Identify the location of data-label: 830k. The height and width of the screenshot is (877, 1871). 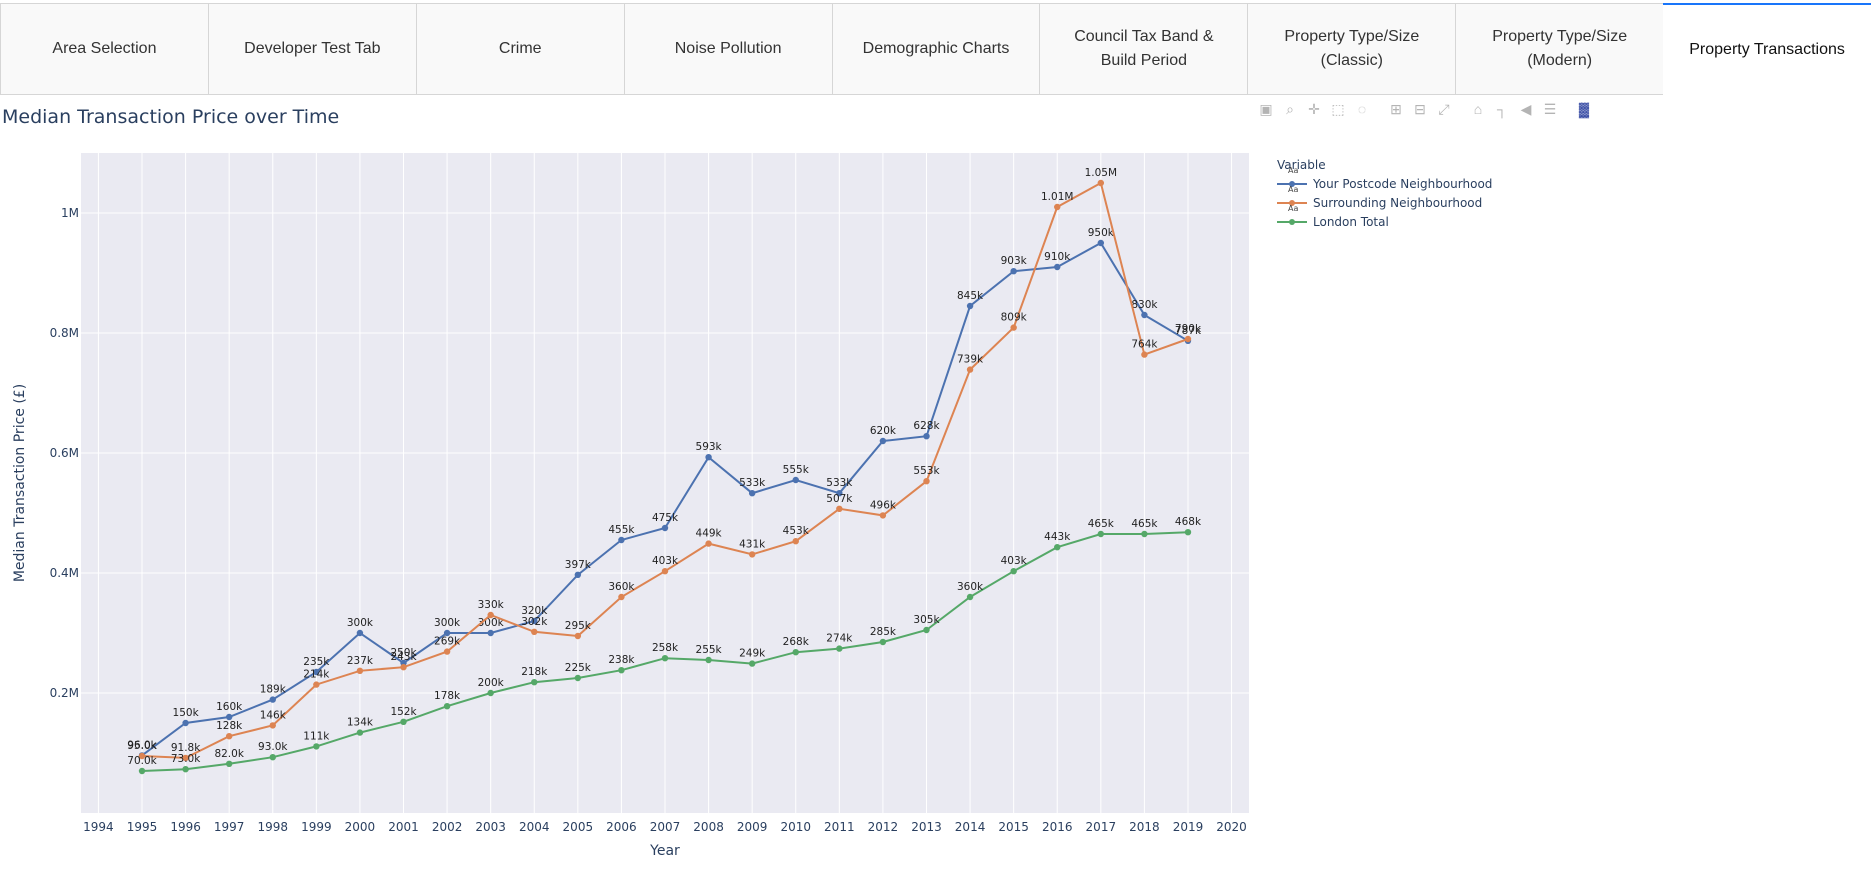
(1144, 305).